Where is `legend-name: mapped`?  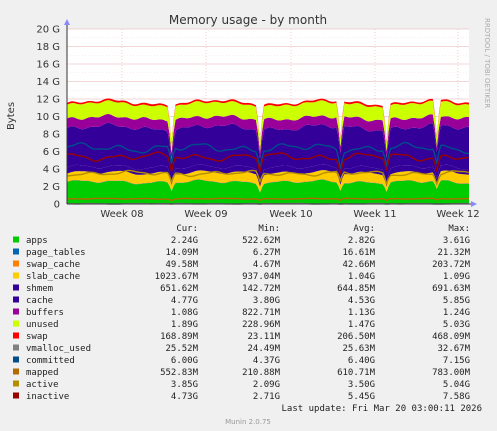 legend-name: mapped is located at coordinates (42, 373).